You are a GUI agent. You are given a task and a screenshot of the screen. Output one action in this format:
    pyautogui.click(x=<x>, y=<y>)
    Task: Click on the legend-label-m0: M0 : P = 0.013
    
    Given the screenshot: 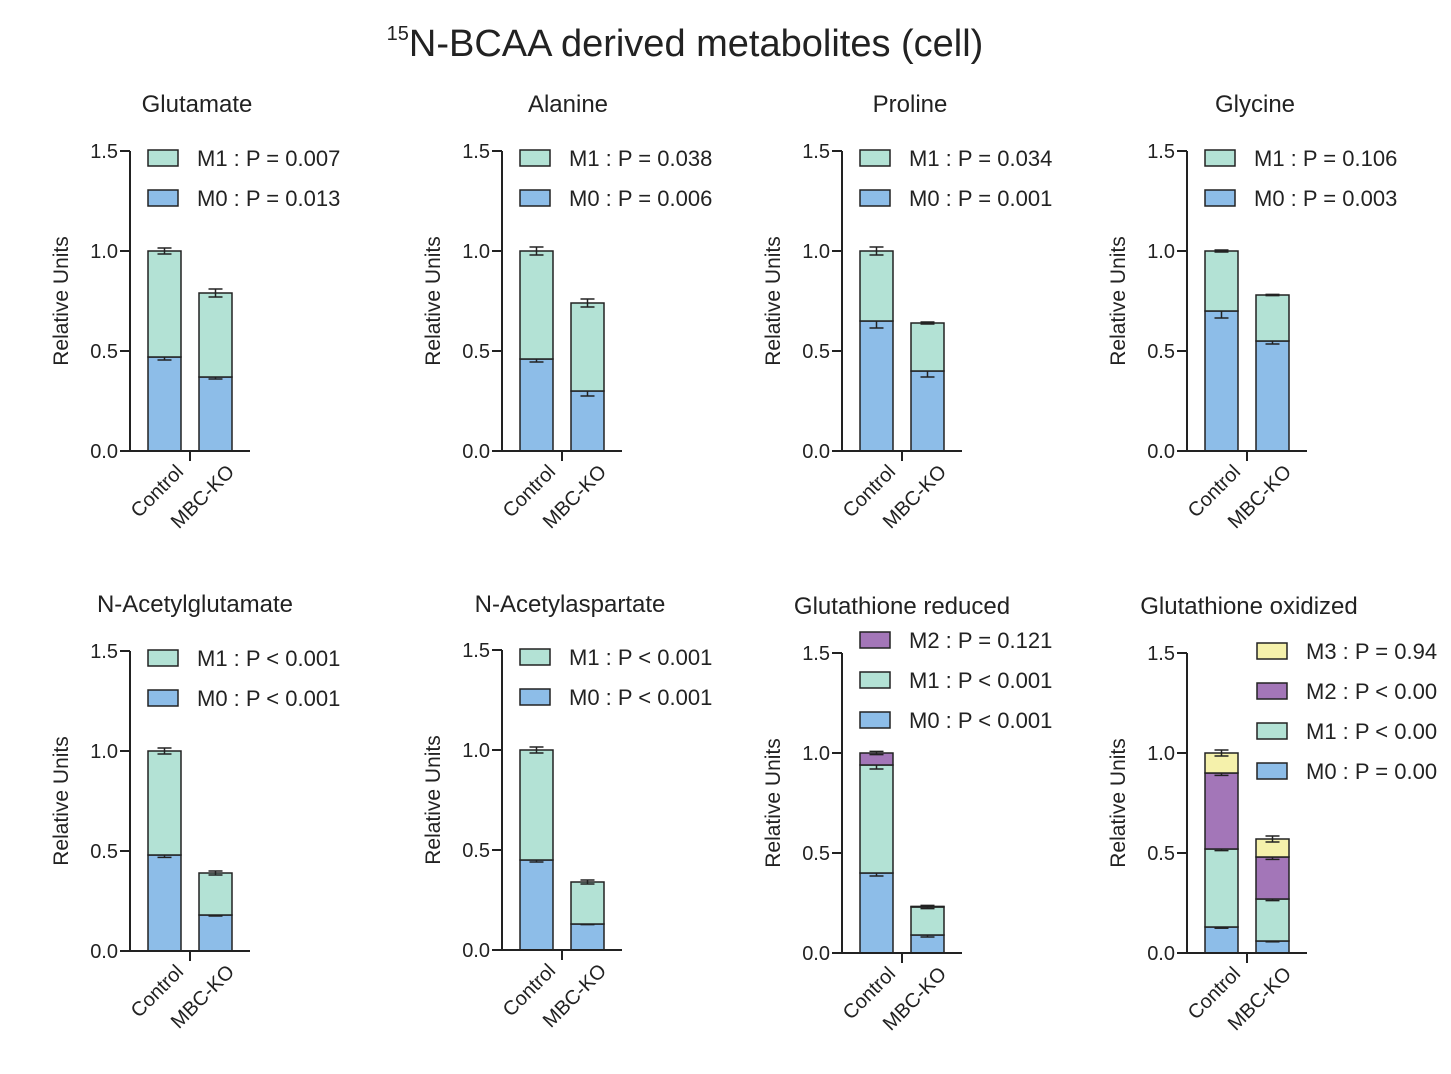 What is the action you would take?
    pyautogui.click(x=268, y=198)
    